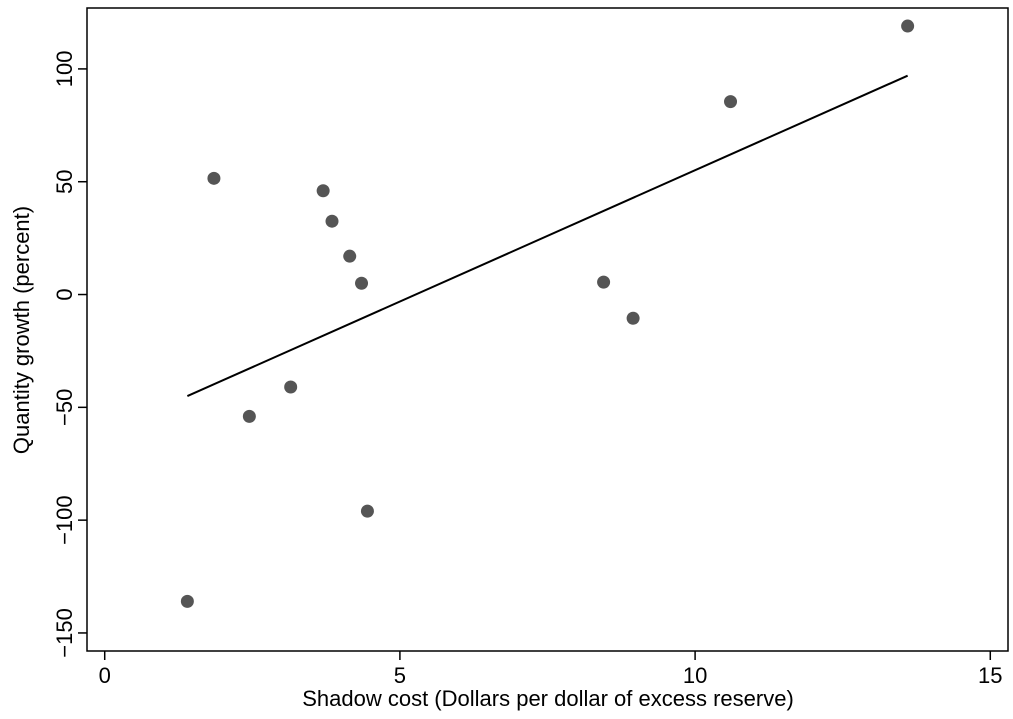  What do you see at coordinates (695, 675) in the screenshot?
I see `x-tick-label: 10` at bounding box center [695, 675].